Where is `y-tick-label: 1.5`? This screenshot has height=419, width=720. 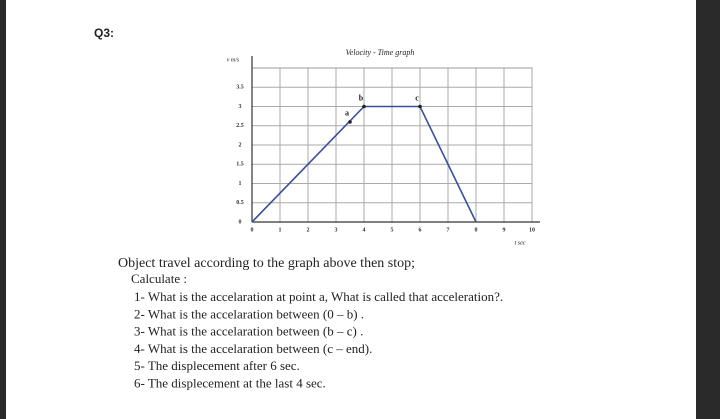 y-tick-label: 1.5 is located at coordinates (240, 165).